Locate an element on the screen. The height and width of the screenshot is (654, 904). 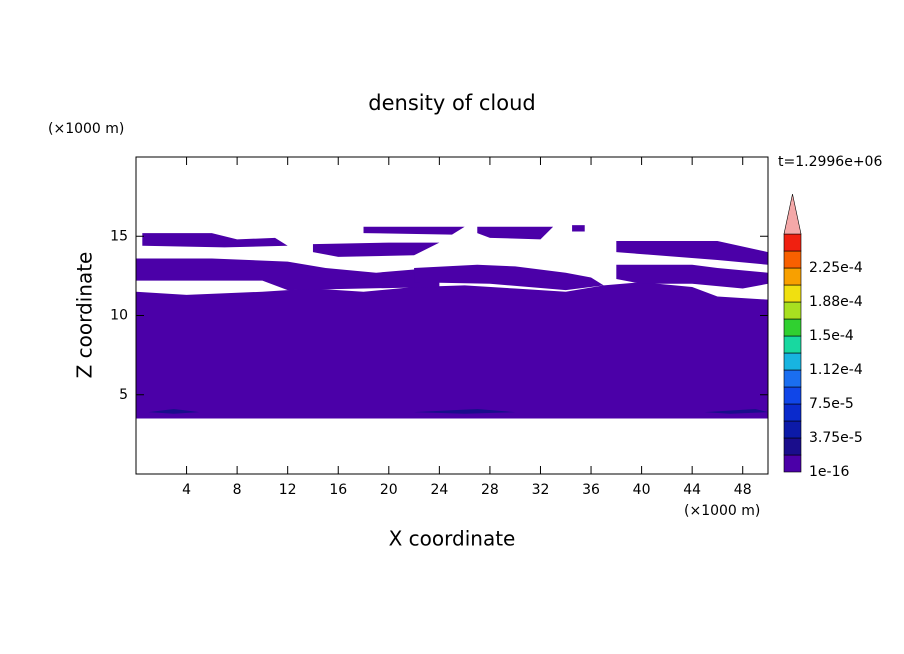
colorbar-label: 1.88e-4 is located at coordinates (836, 302).